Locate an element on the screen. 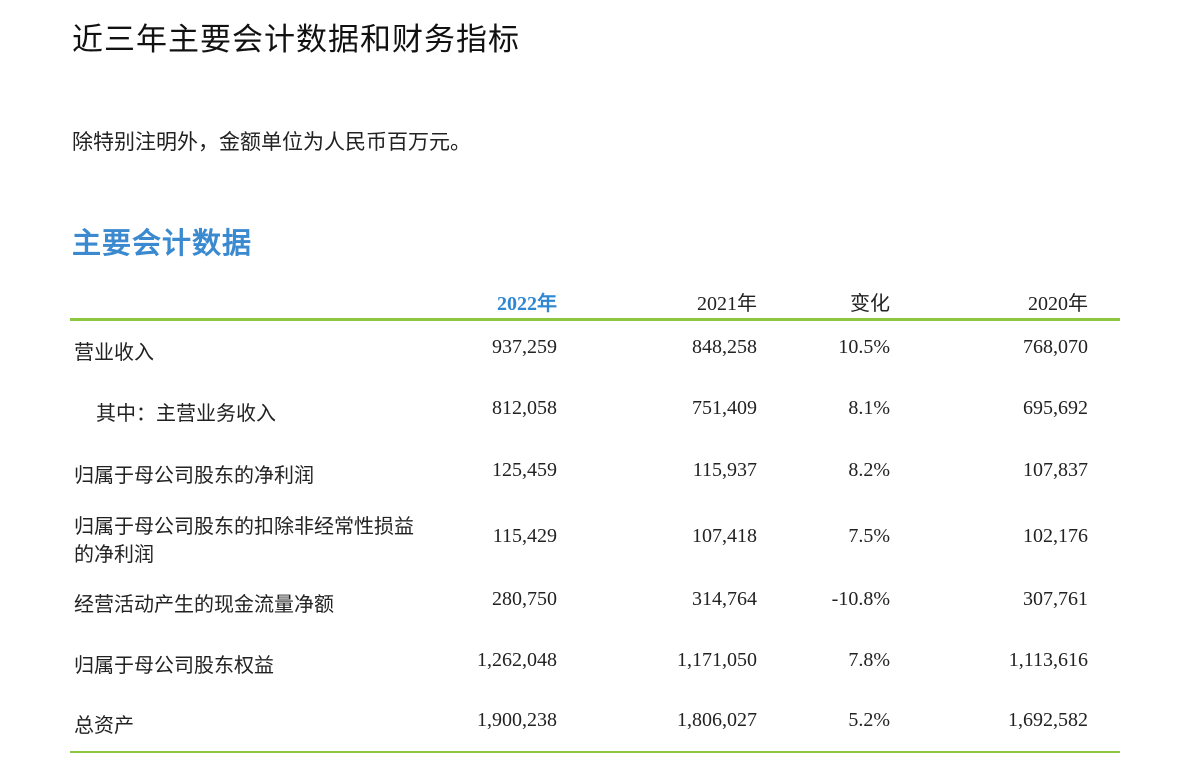 Image resolution: width=1200 pixels, height=783 pixels. row-label: 营业收入 is located at coordinates (114, 352).